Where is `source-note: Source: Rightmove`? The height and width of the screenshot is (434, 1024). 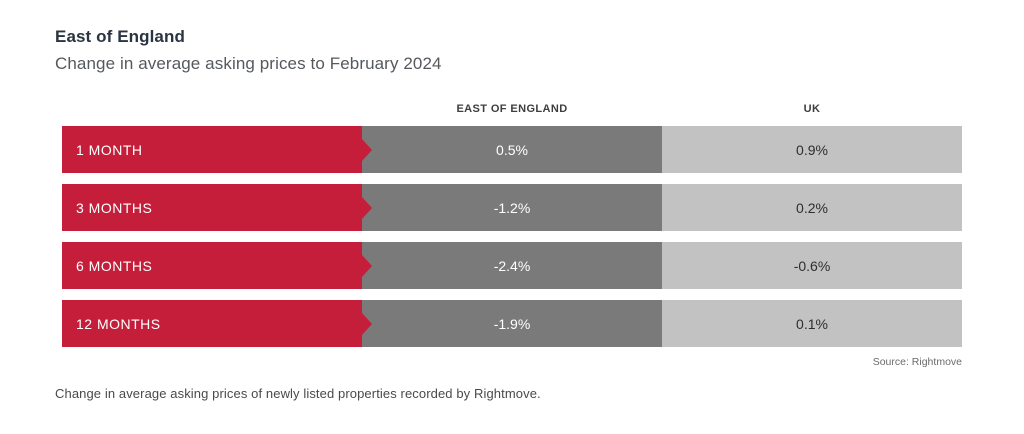
source-note: Source: Rightmove is located at coordinates (917, 362).